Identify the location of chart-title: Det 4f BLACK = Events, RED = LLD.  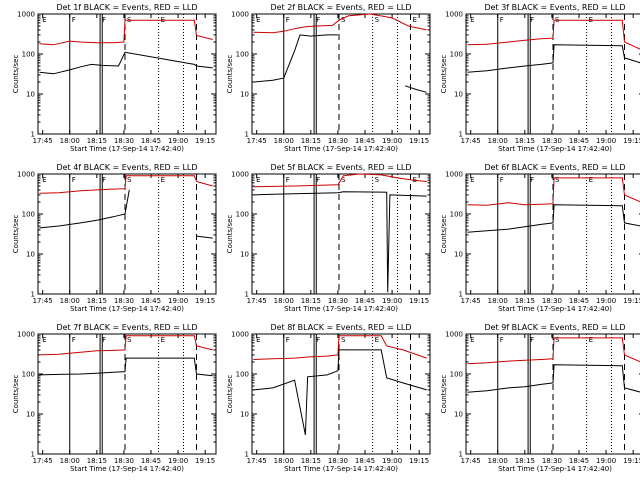
(126, 167).